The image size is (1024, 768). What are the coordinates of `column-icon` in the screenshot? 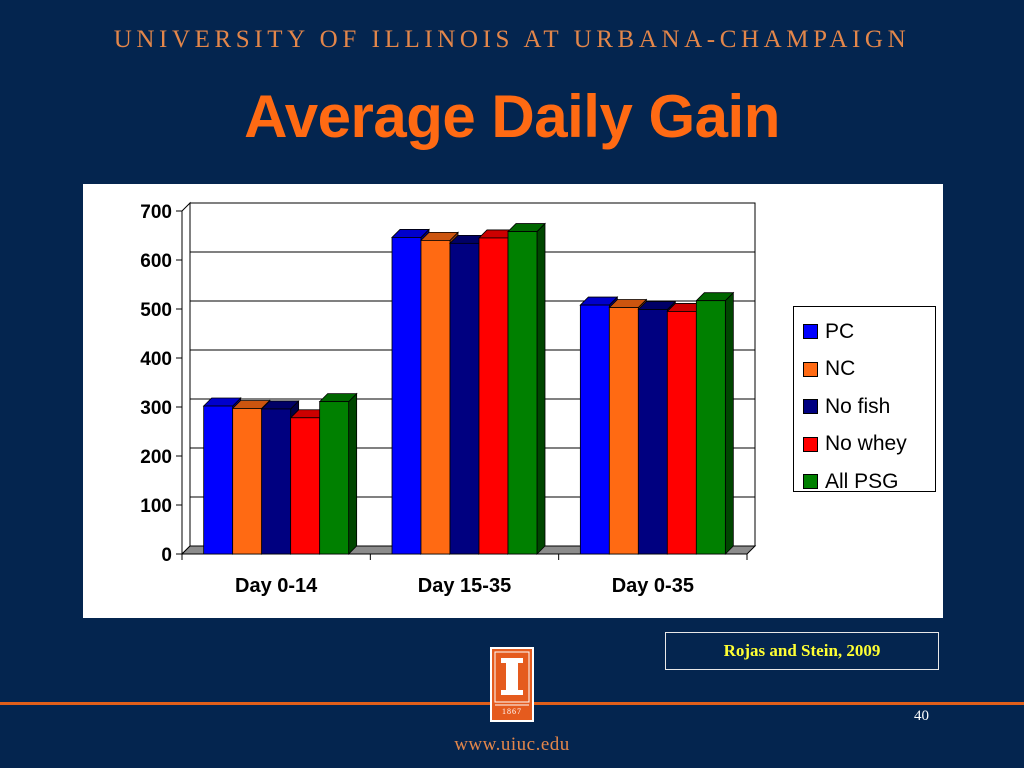 It's located at (512, 678).